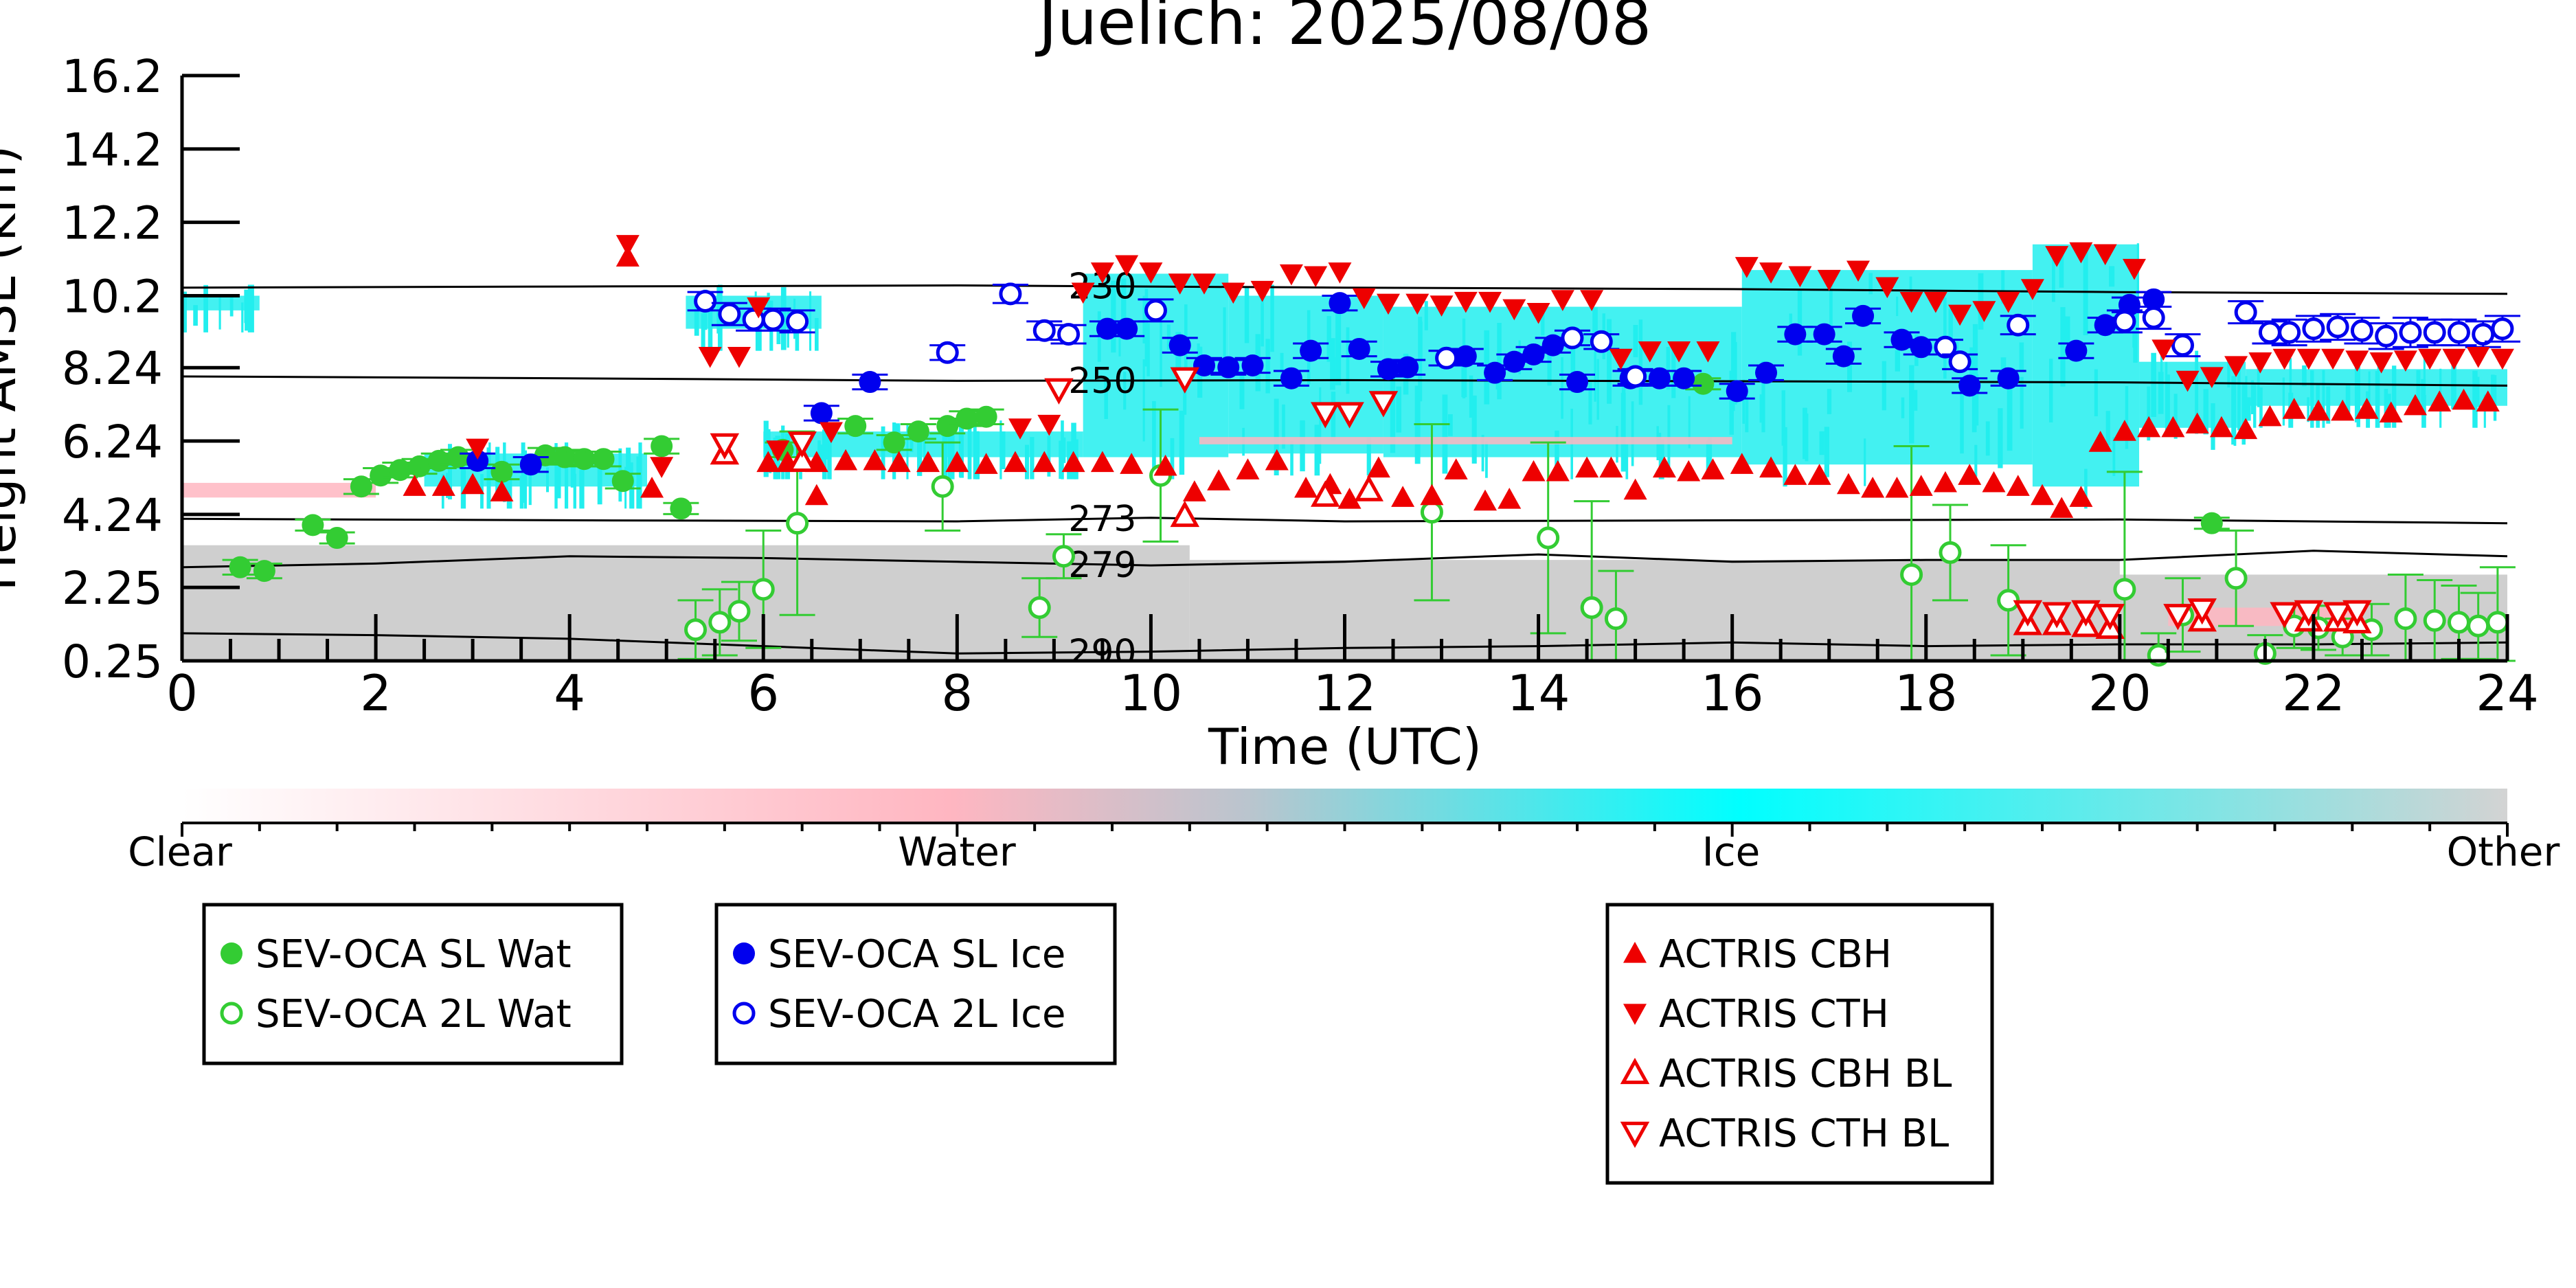 This screenshot has width=2576, height=1288. What do you see at coordinates (957, 851) in the screenshot?
I see `colorbar-label-water: Water` at bounding box center [957, 851].